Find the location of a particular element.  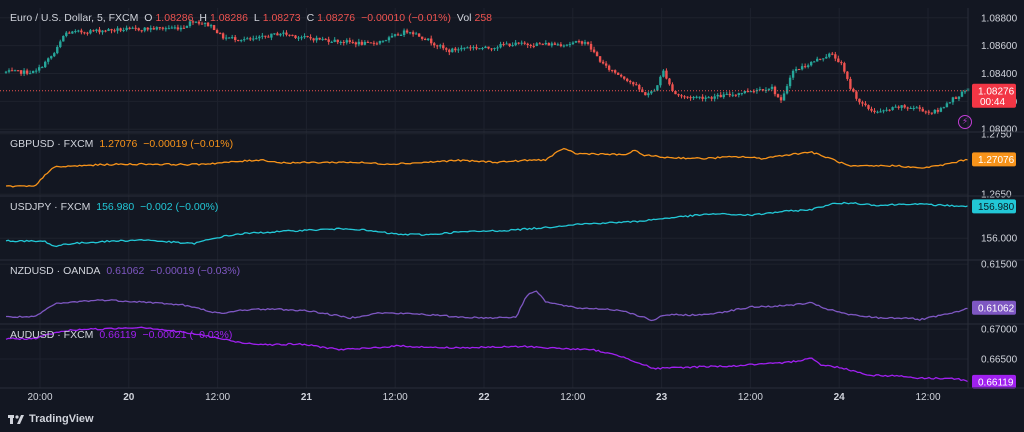

y-tick-label: 1.08800 is located at coordinates (999, 18).